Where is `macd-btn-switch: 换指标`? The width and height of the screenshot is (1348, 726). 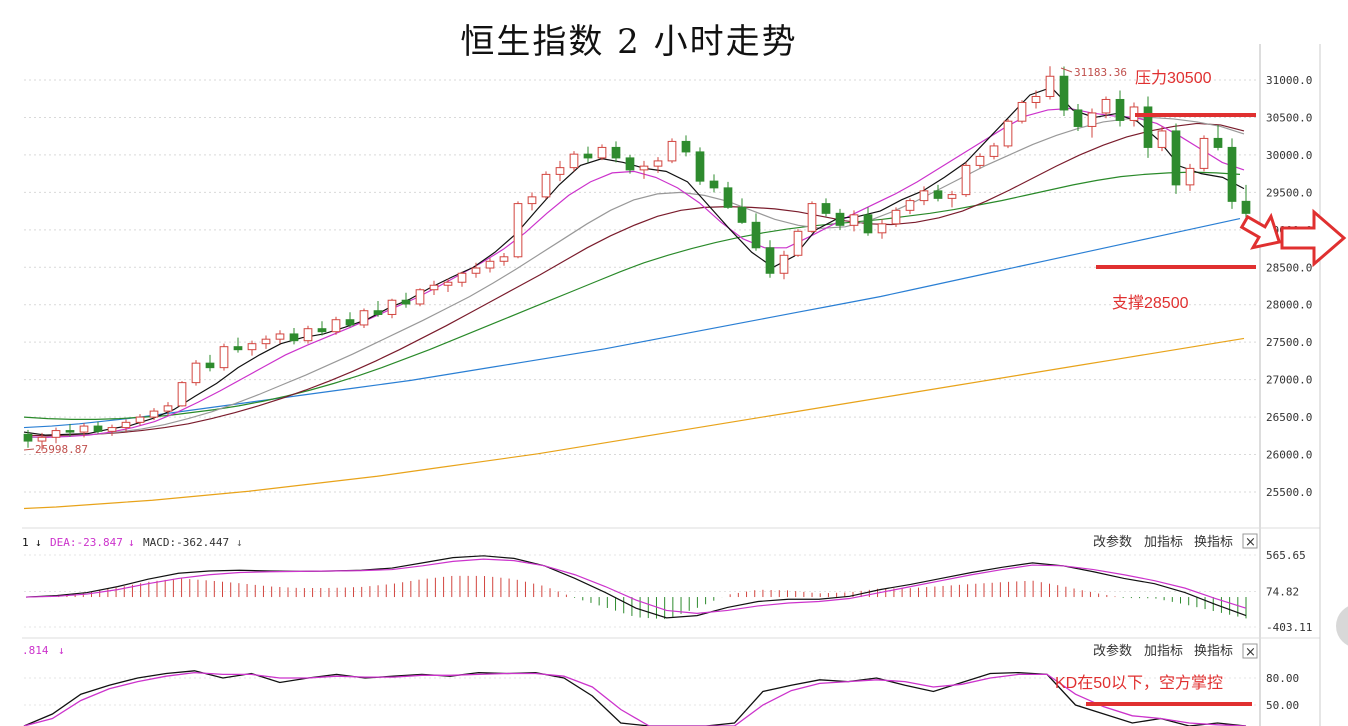 macd-btn-switch: 换指标 is located at coordinates (1213, 542).